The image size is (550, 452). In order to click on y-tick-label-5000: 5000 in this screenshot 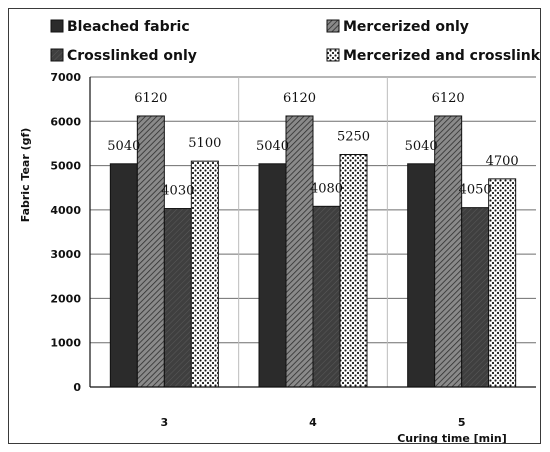, I will do `click(65, 166)`.